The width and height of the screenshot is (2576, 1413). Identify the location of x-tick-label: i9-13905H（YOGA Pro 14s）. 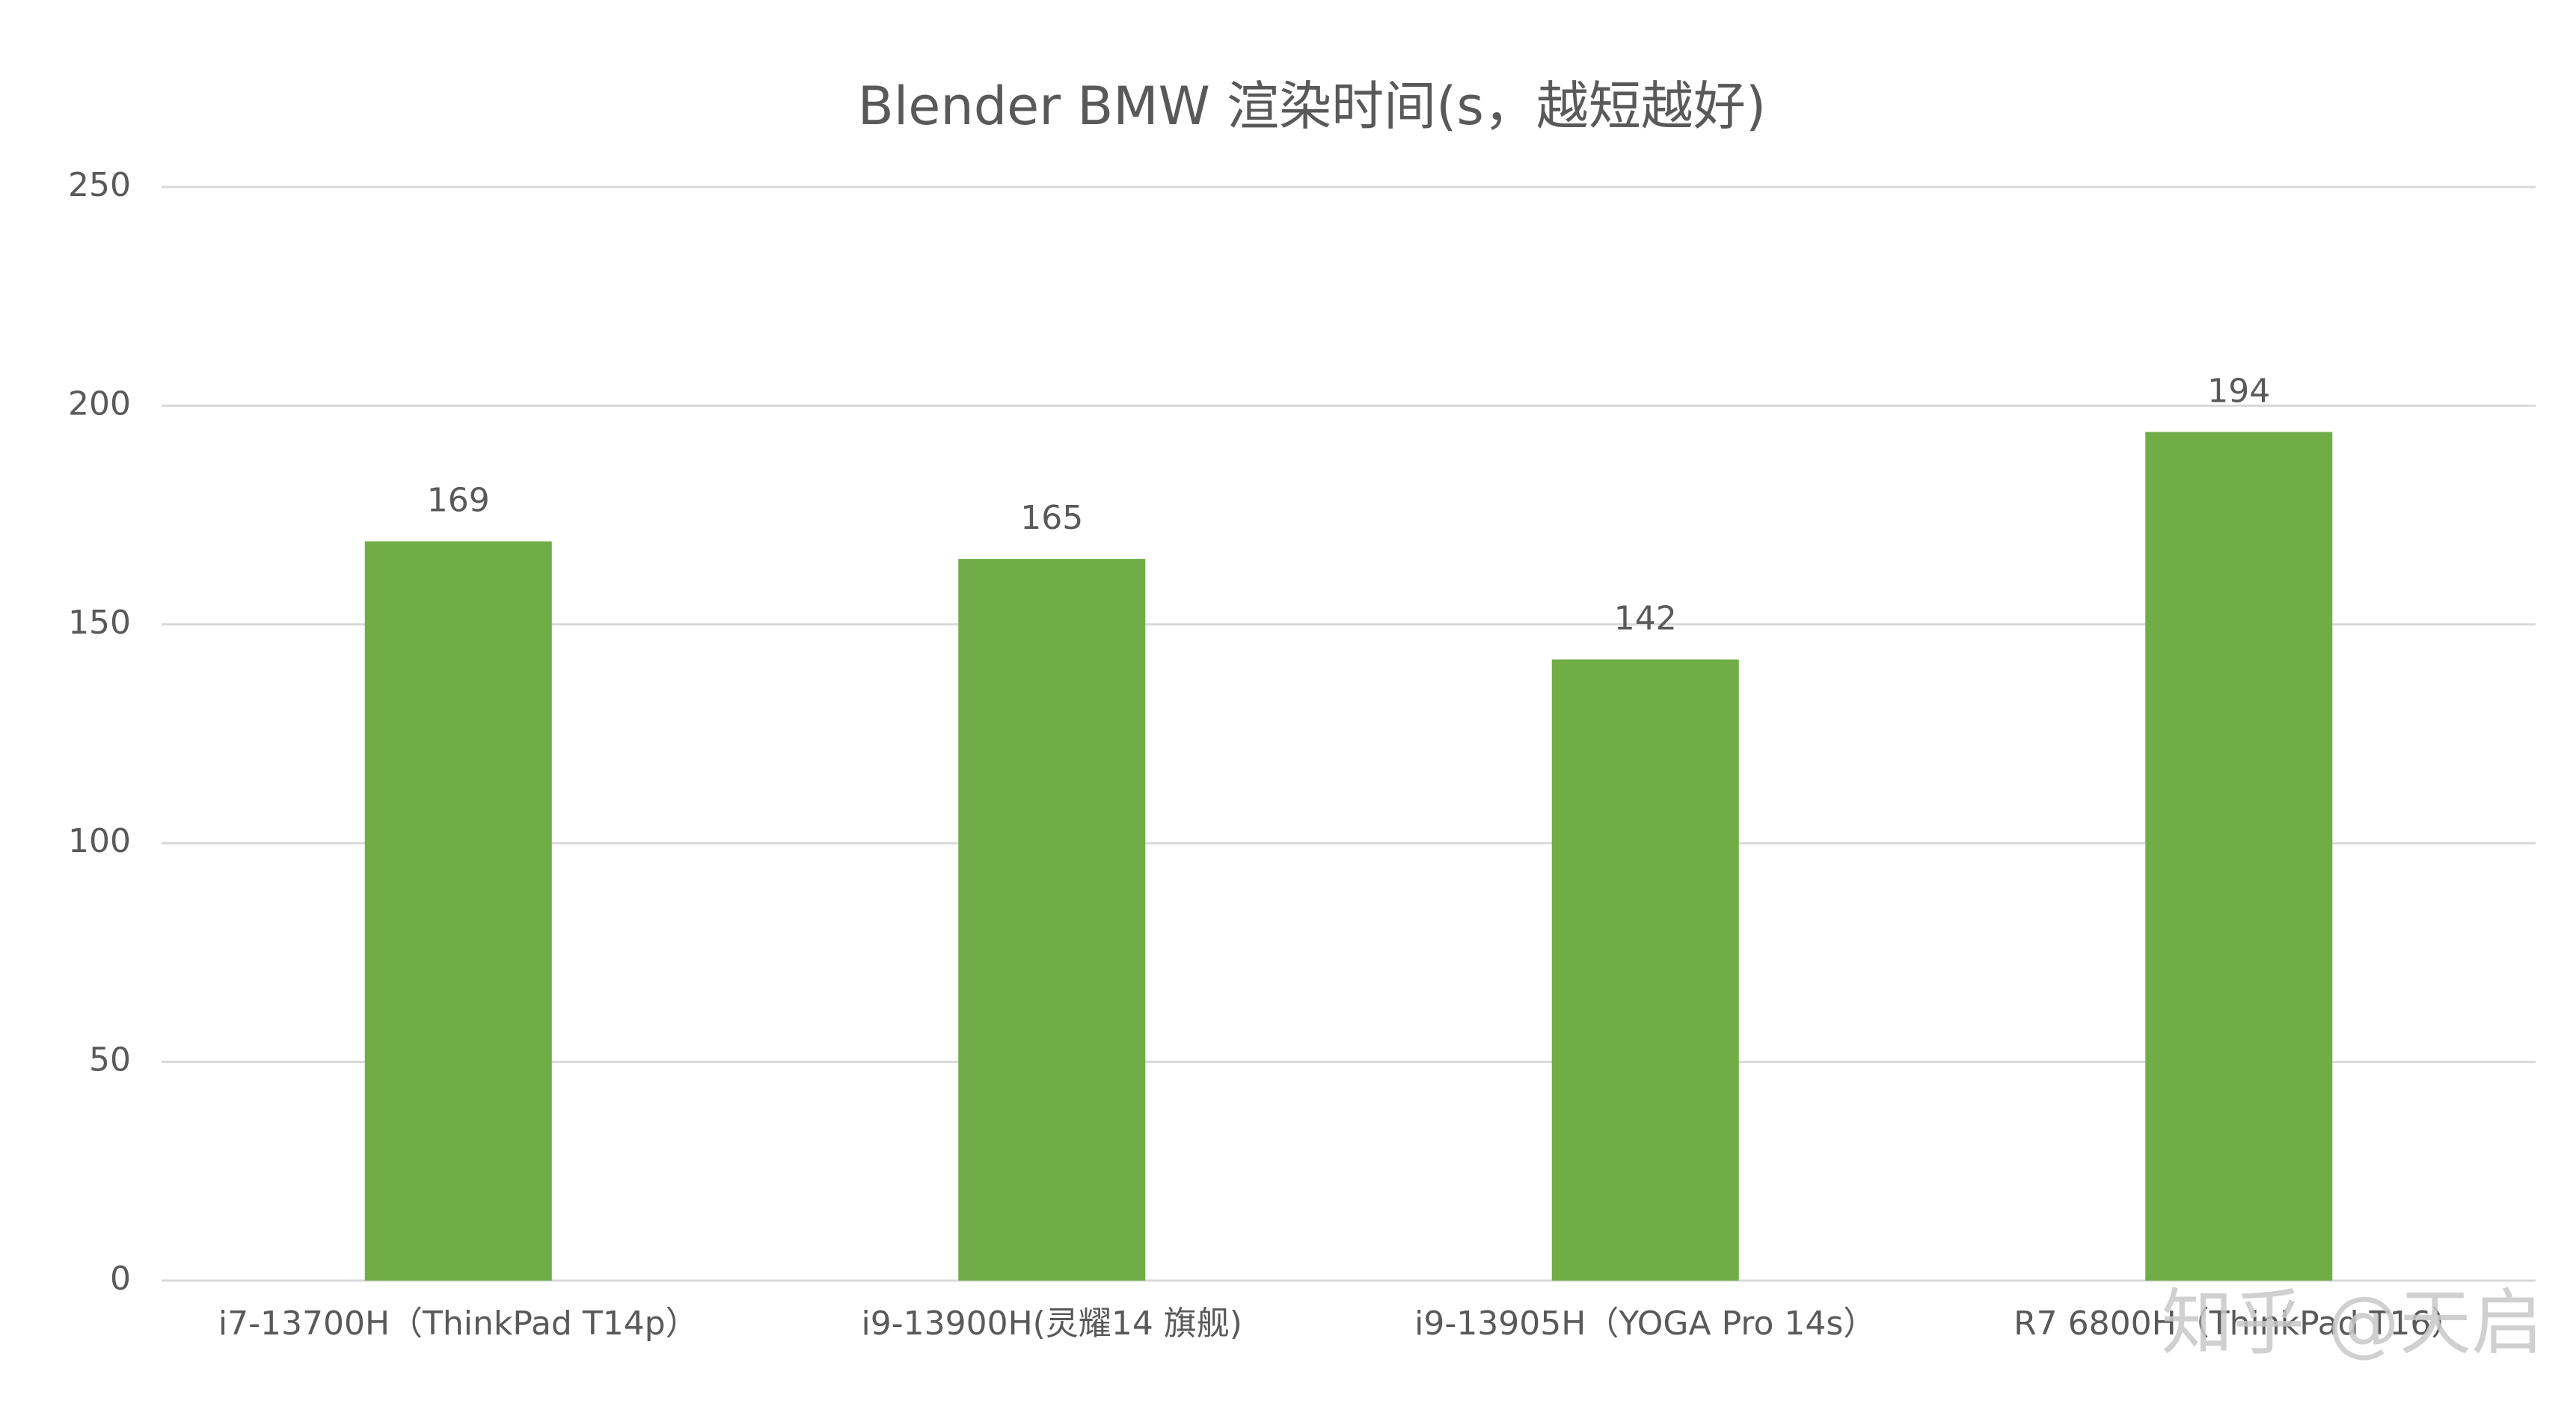
(1645, 1324).